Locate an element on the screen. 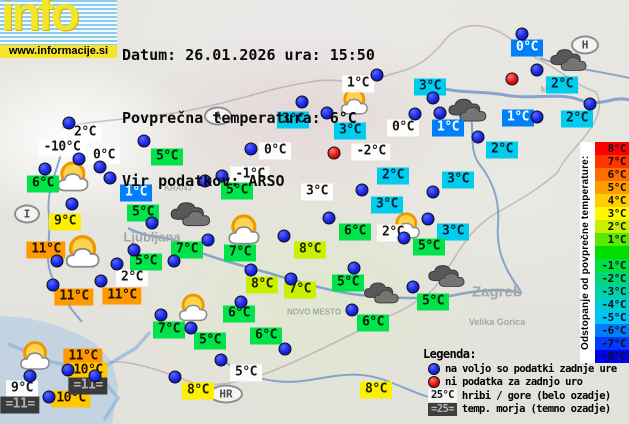 This screenshot has height=424, width=629. scale-swatch: 6°C is located at coordinates (612, 174).